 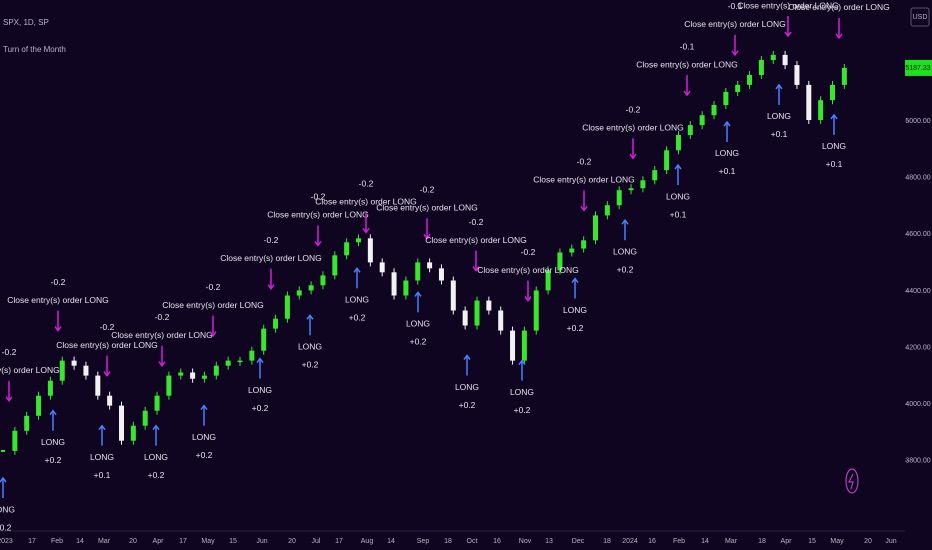 I want to click on icon-bolt, so click(x=851, y=481).